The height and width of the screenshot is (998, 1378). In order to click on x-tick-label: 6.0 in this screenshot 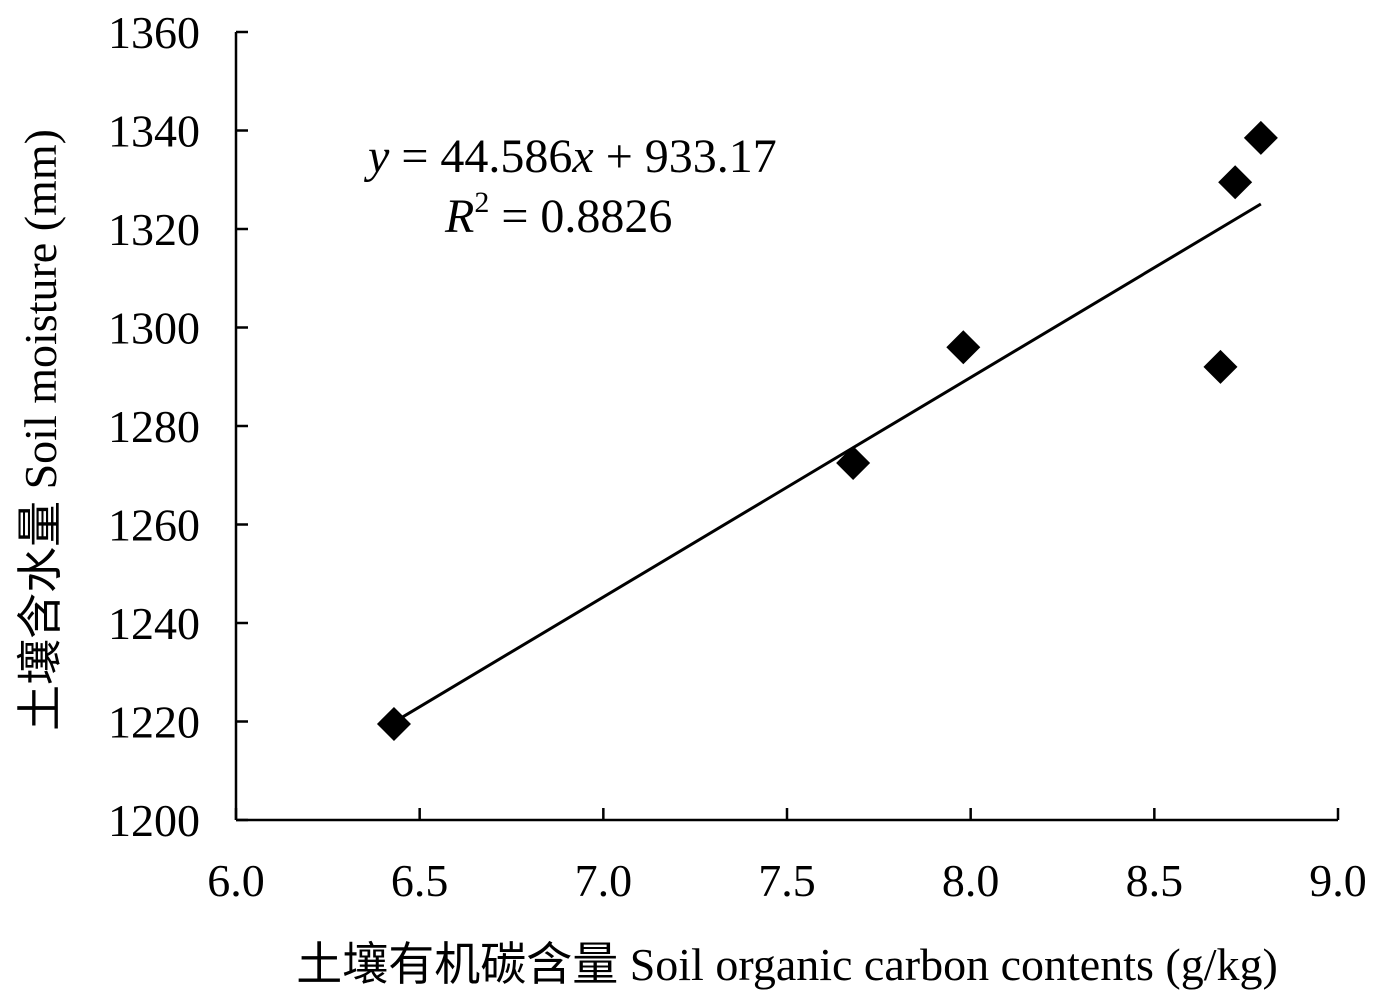, I will do `click(236, 880)`.